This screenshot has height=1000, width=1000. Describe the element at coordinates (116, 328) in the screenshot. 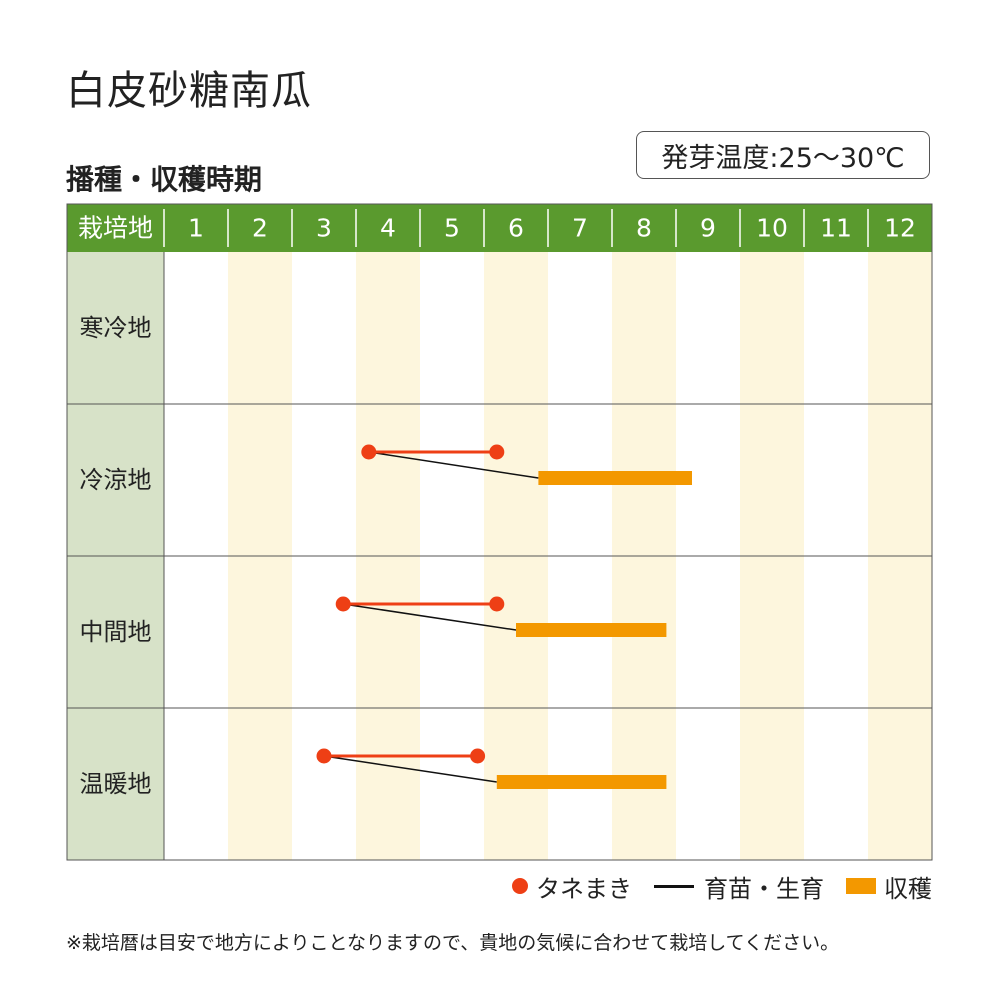

I see `region-label: 寒冷地` at that location.